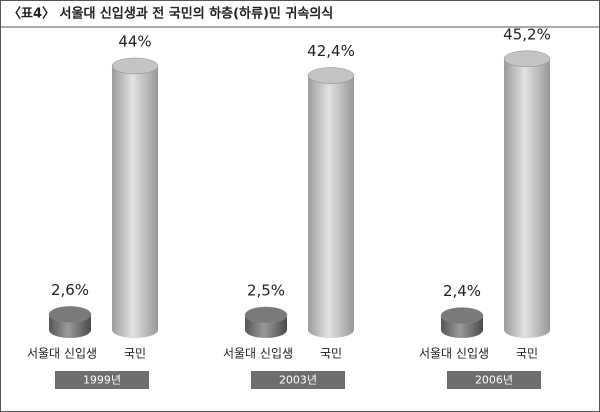 The image size is (600, 412). Describe the element at coordinates (331, 51) in the screenshot. I see `value-label: 42,4%` at that location.